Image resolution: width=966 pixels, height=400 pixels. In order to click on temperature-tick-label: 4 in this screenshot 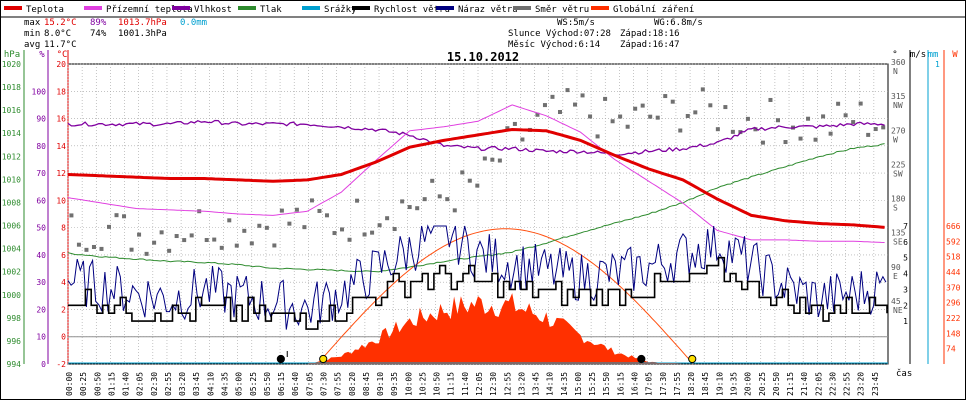, I will do `click(63, 282)`.